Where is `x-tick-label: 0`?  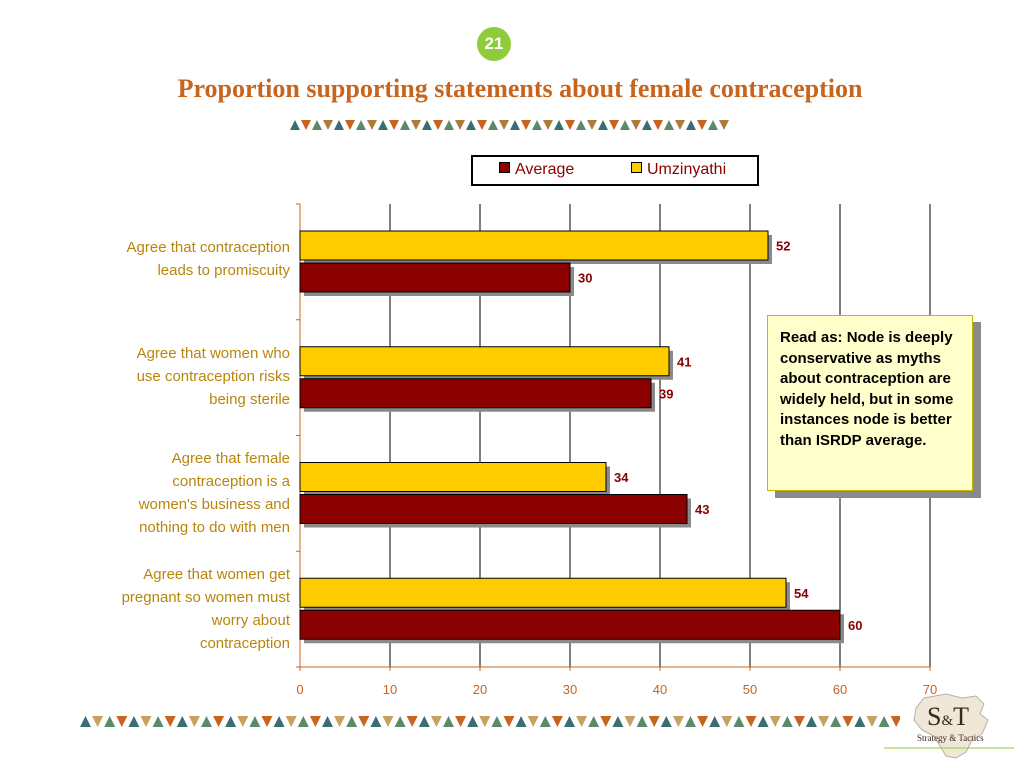
x-tick-label: 0 is located at coordinates (299, 689).